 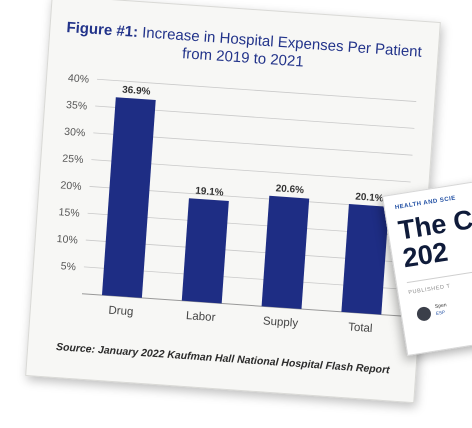 I want to click on category-label: Labor, so click(x=201, y=317).